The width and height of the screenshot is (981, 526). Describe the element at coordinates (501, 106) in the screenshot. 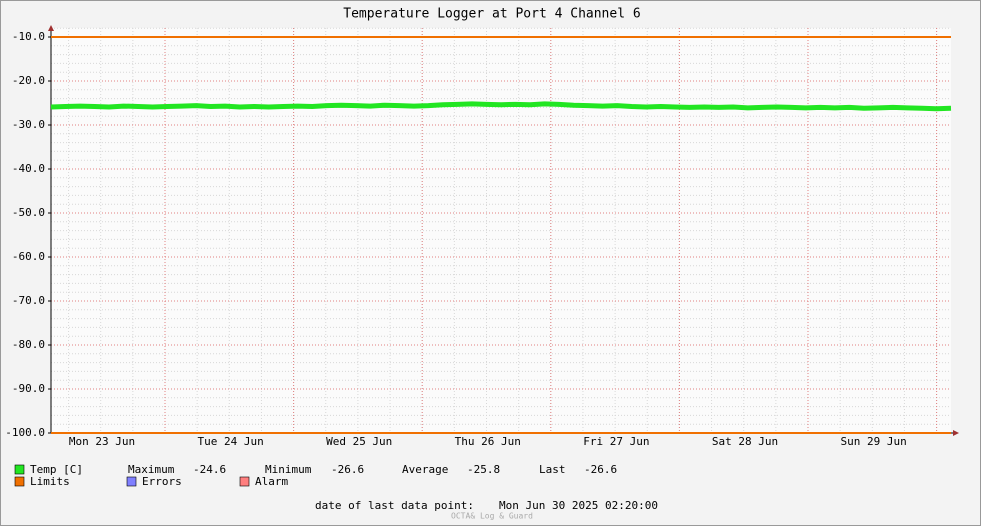

I see `series-line` at that location.